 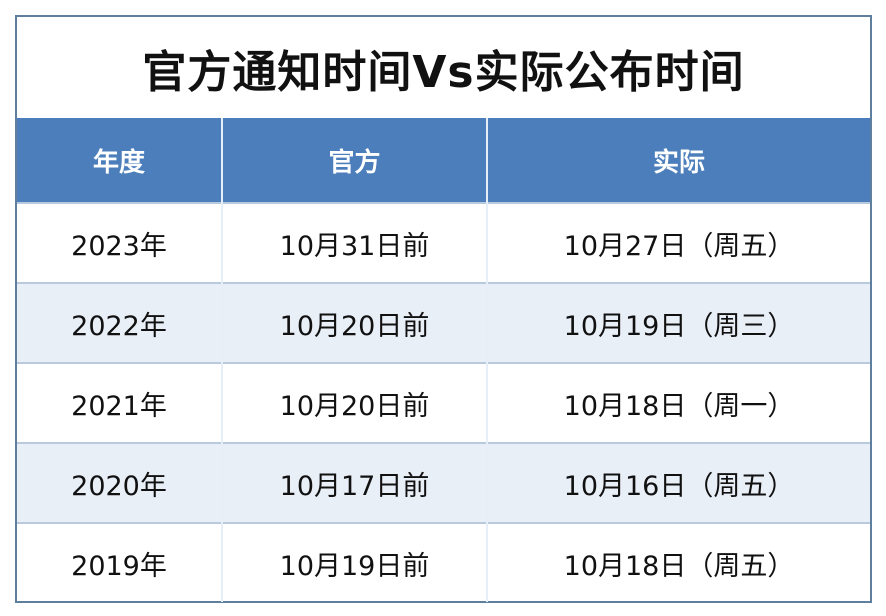 What do you see at coordinates (678, 402) in the screenshot?
I see `cell-actual: 10月18日（周一）` at bounding box center [678, 402].